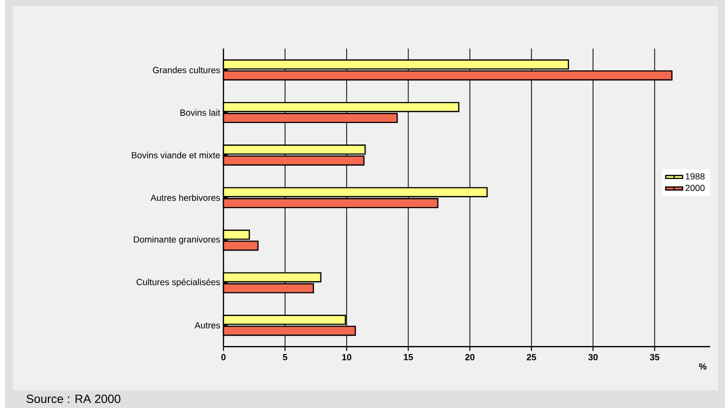 Image resolution: width=725 pixels, height=408 pixels. Describe the element at coordinates (469, 357) in the screenshot. I see `x-tick-label: 20` at that location.